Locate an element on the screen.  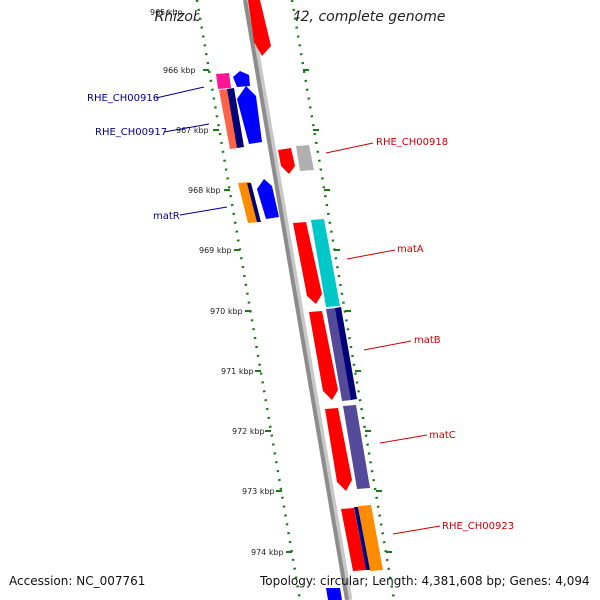
gene-label-rhe-ch00917: RHE_CH00917 is located at coordinates (131, 132).